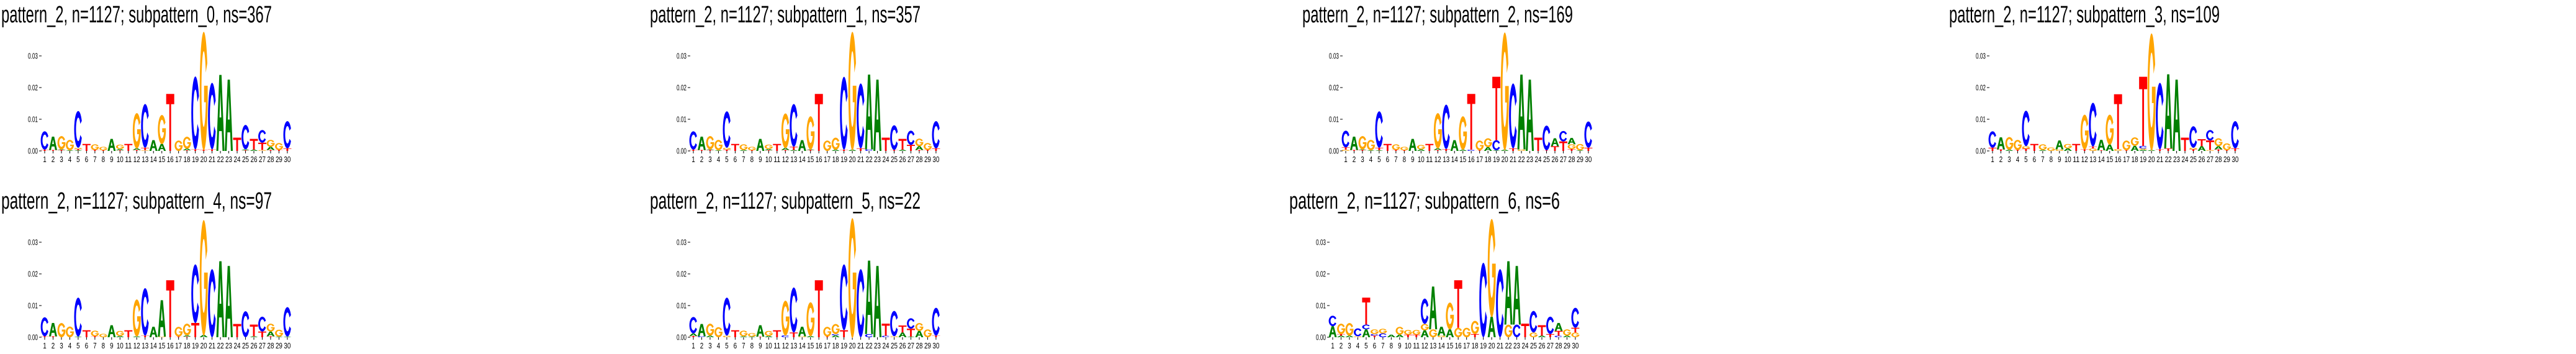  Describe the element at coordinates (735, 345) in the screenshot. I see `x-tick-label: 6` at that location.